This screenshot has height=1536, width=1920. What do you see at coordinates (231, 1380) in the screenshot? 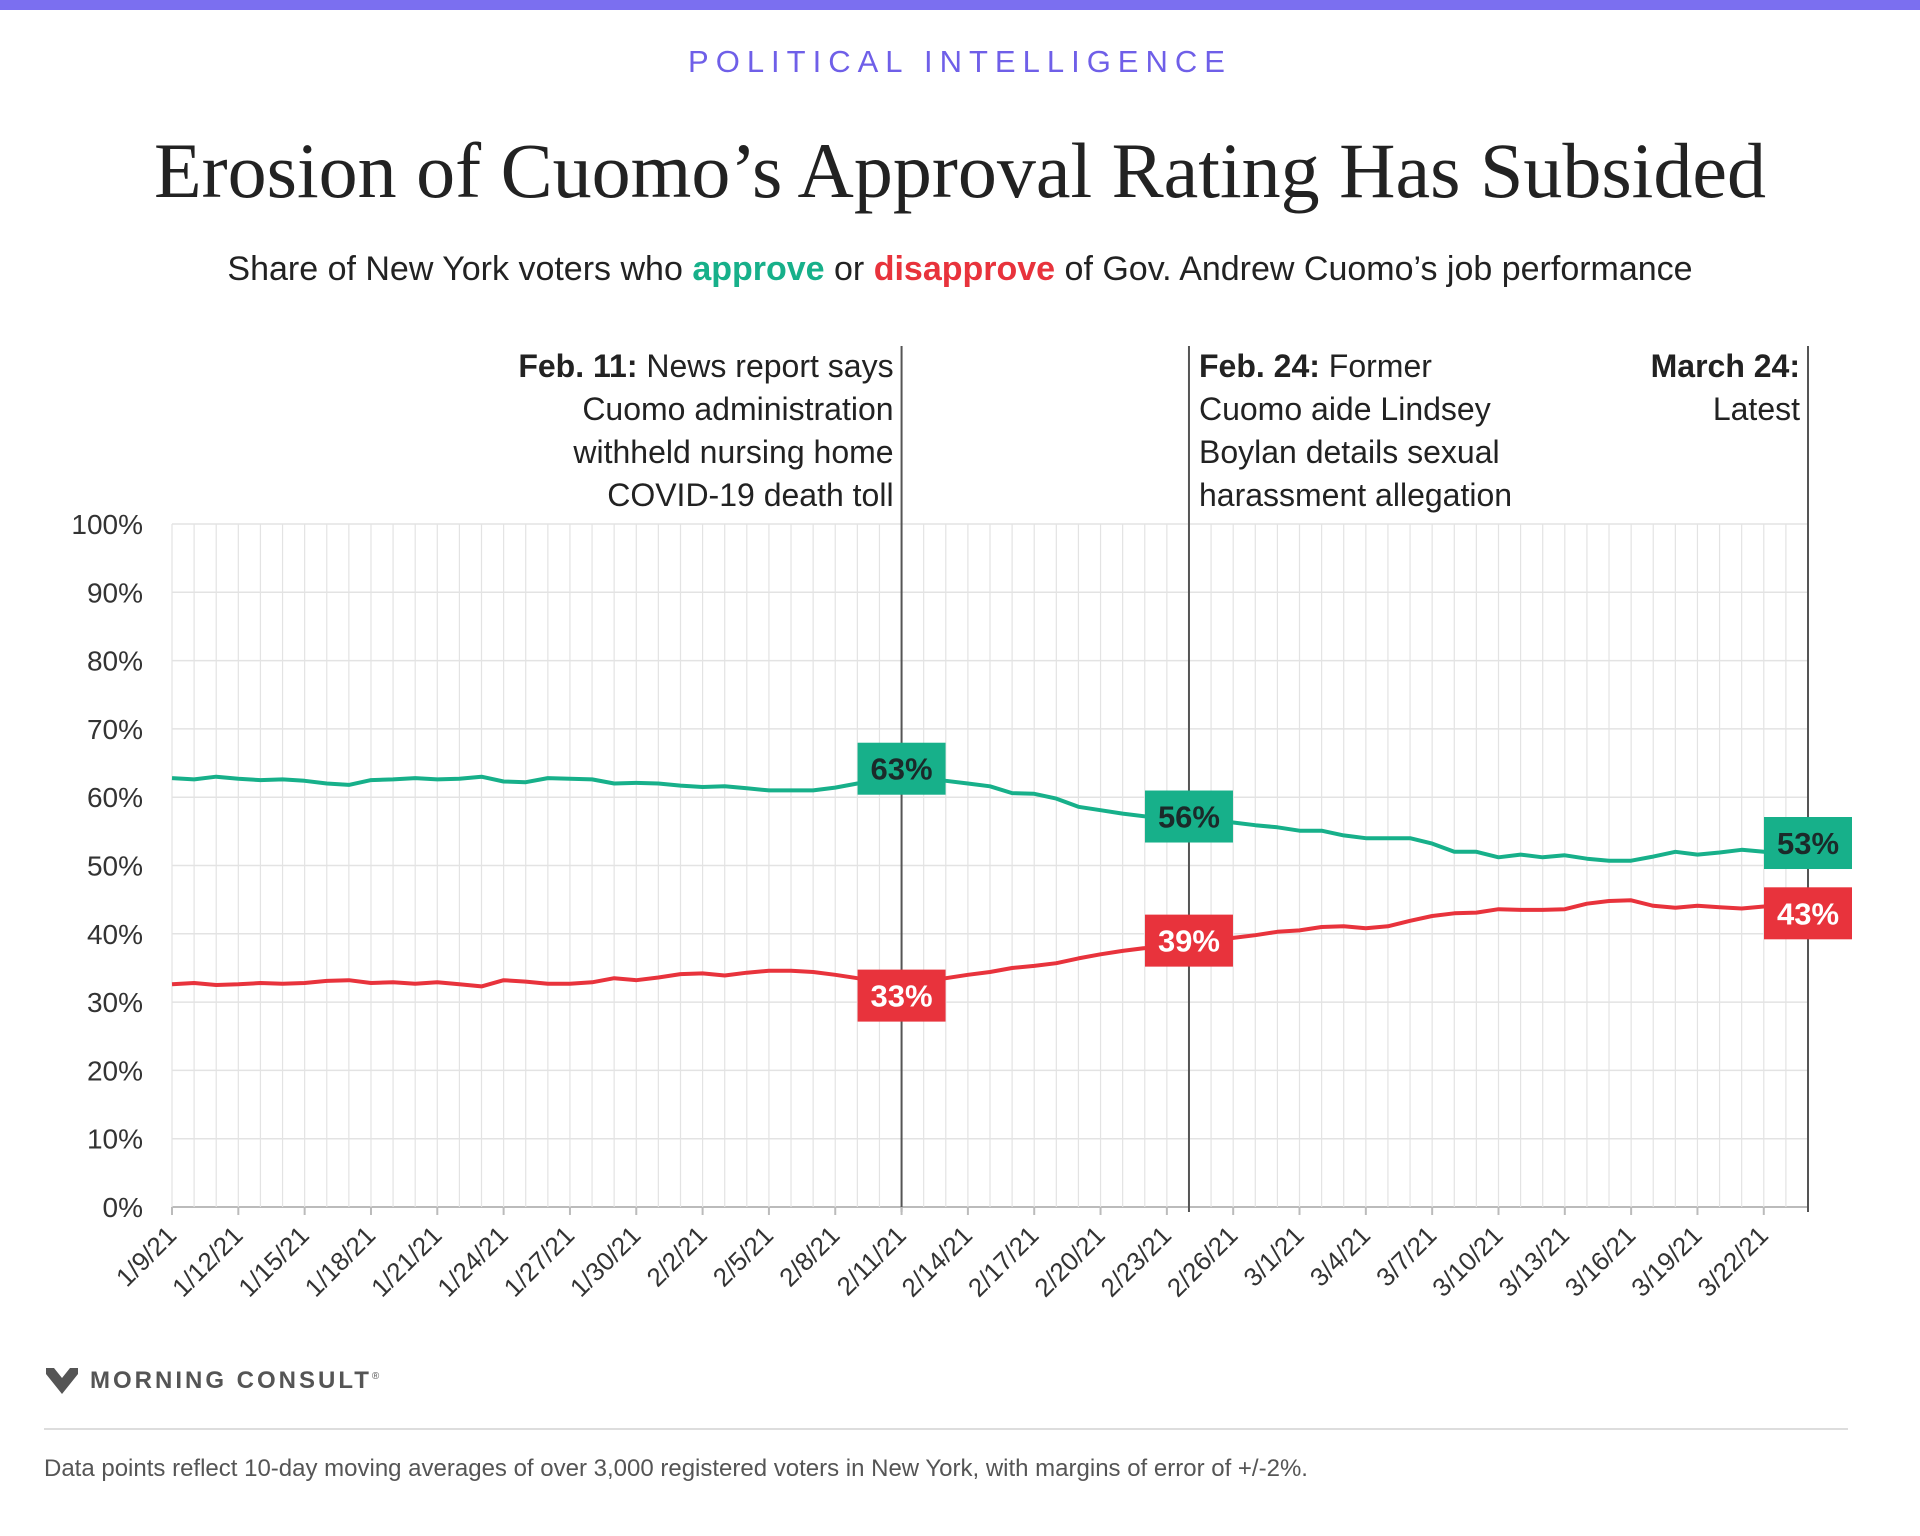
I see `brand-text: MORNING CONSULT` at bounding box center [231, 1380].